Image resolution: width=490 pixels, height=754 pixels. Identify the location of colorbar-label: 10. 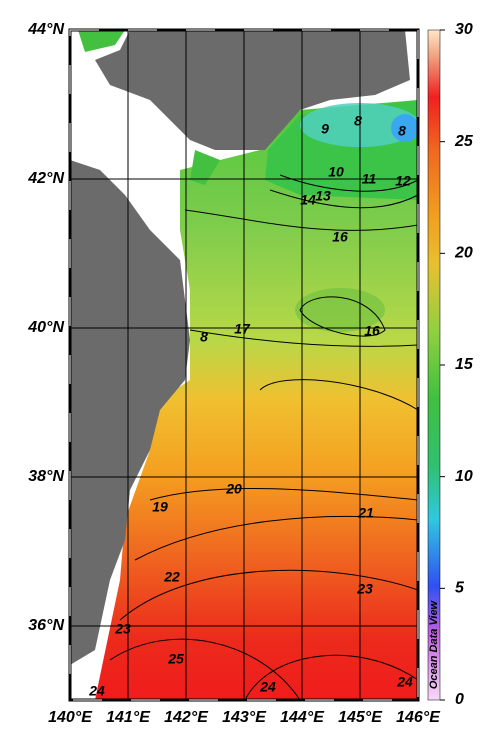
(464, 476).